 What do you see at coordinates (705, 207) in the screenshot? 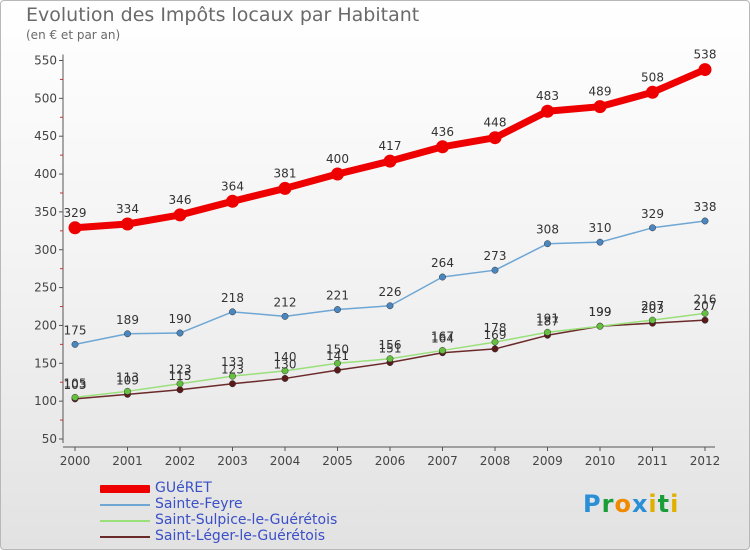
I see `data-label: 338` at bounding box center [705, 207].